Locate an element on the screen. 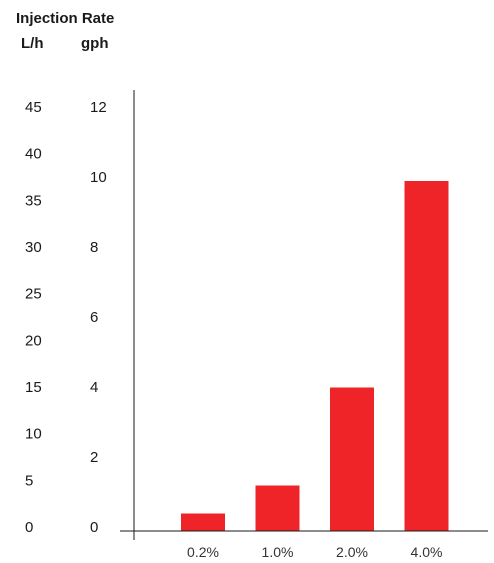 The height and width of the screenshot is (563, 494). right-axis-tick-label: 2 is located at coordinates (94, 457).